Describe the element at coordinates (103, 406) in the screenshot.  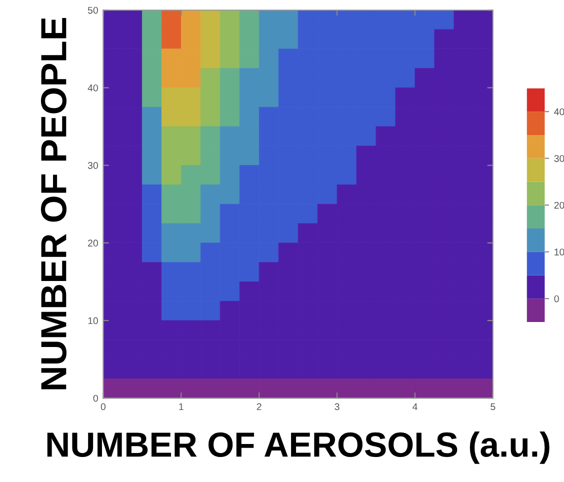
I see `x-tick-label: 0` at that location.